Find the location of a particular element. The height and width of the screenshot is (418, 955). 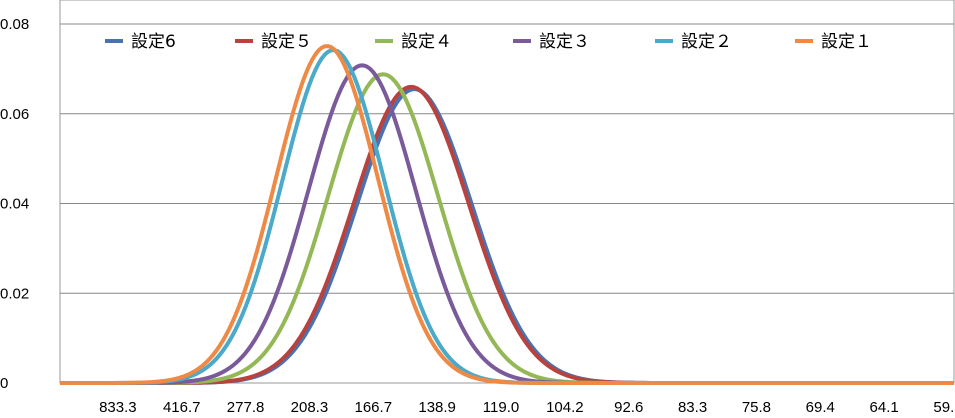

x-tick-label: 277.8 is located at coordinates (246, 407).